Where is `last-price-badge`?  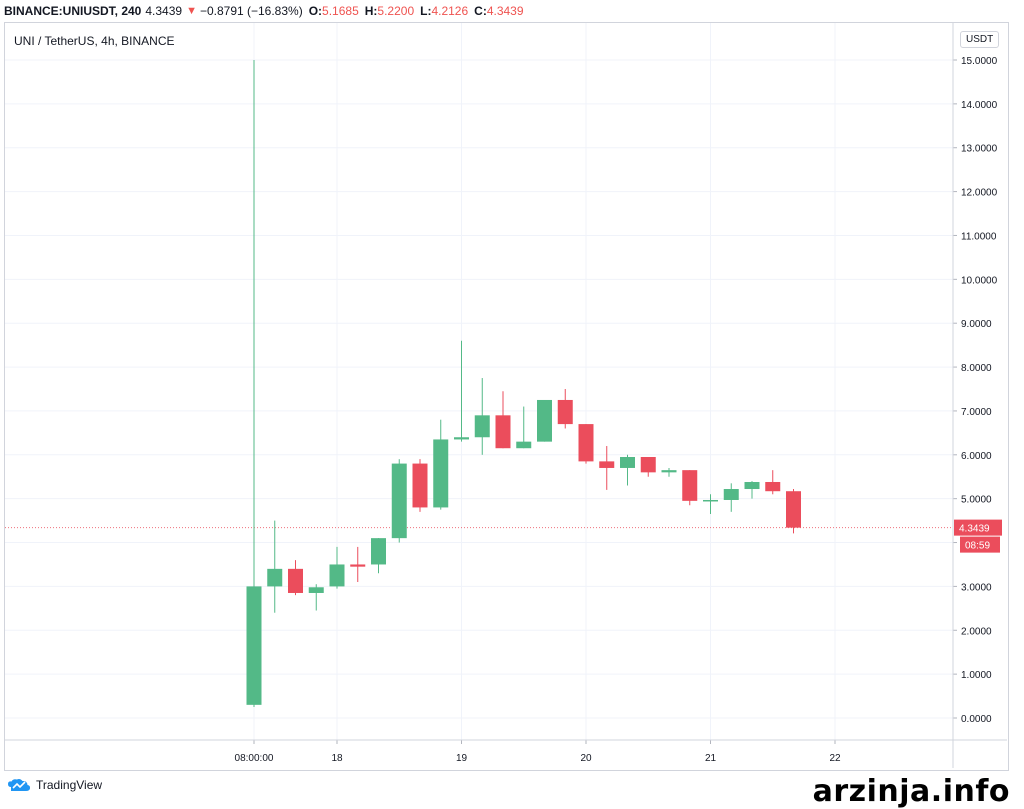
last-price-badge is located at coordinates (978, 527).